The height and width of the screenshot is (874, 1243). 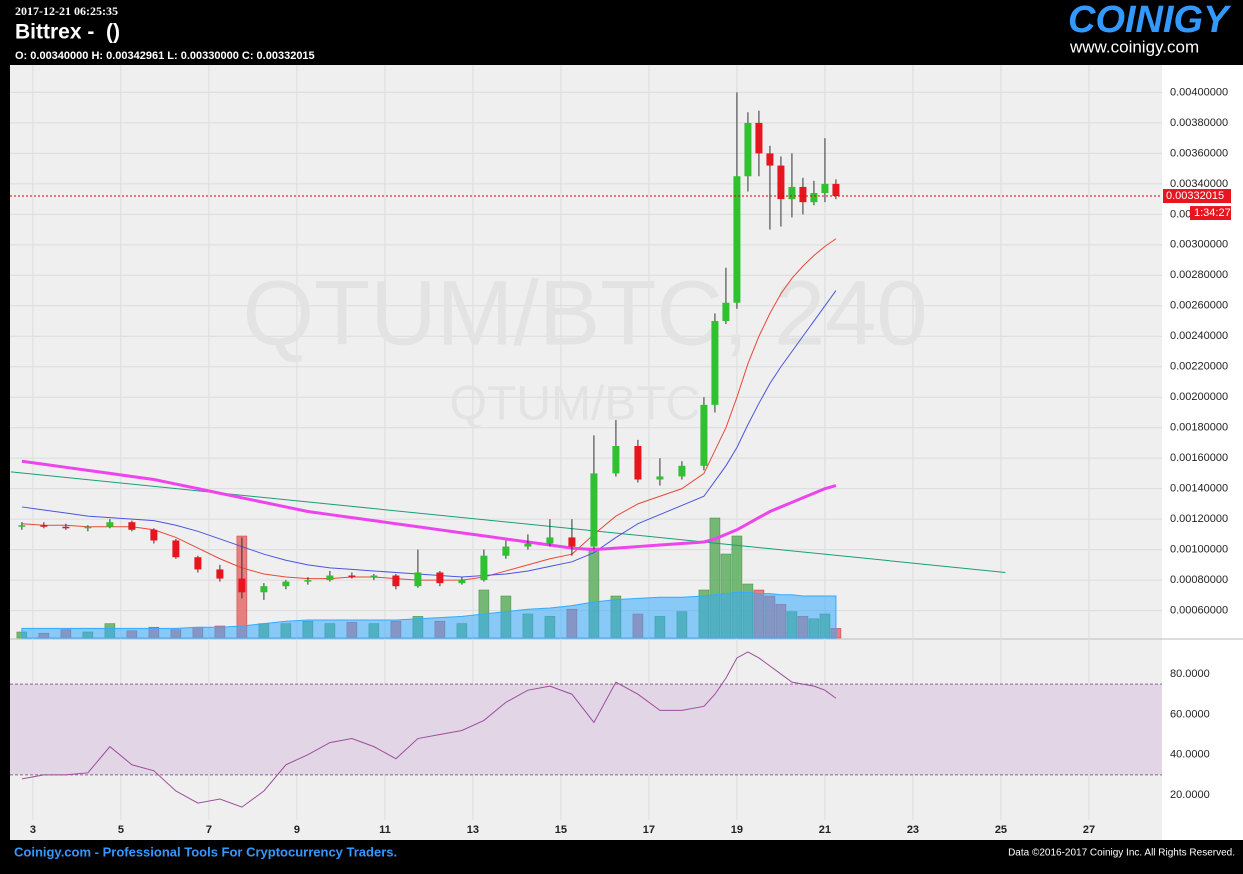 I want to click on x-tick-label: 7, so click(x=209, y=830).